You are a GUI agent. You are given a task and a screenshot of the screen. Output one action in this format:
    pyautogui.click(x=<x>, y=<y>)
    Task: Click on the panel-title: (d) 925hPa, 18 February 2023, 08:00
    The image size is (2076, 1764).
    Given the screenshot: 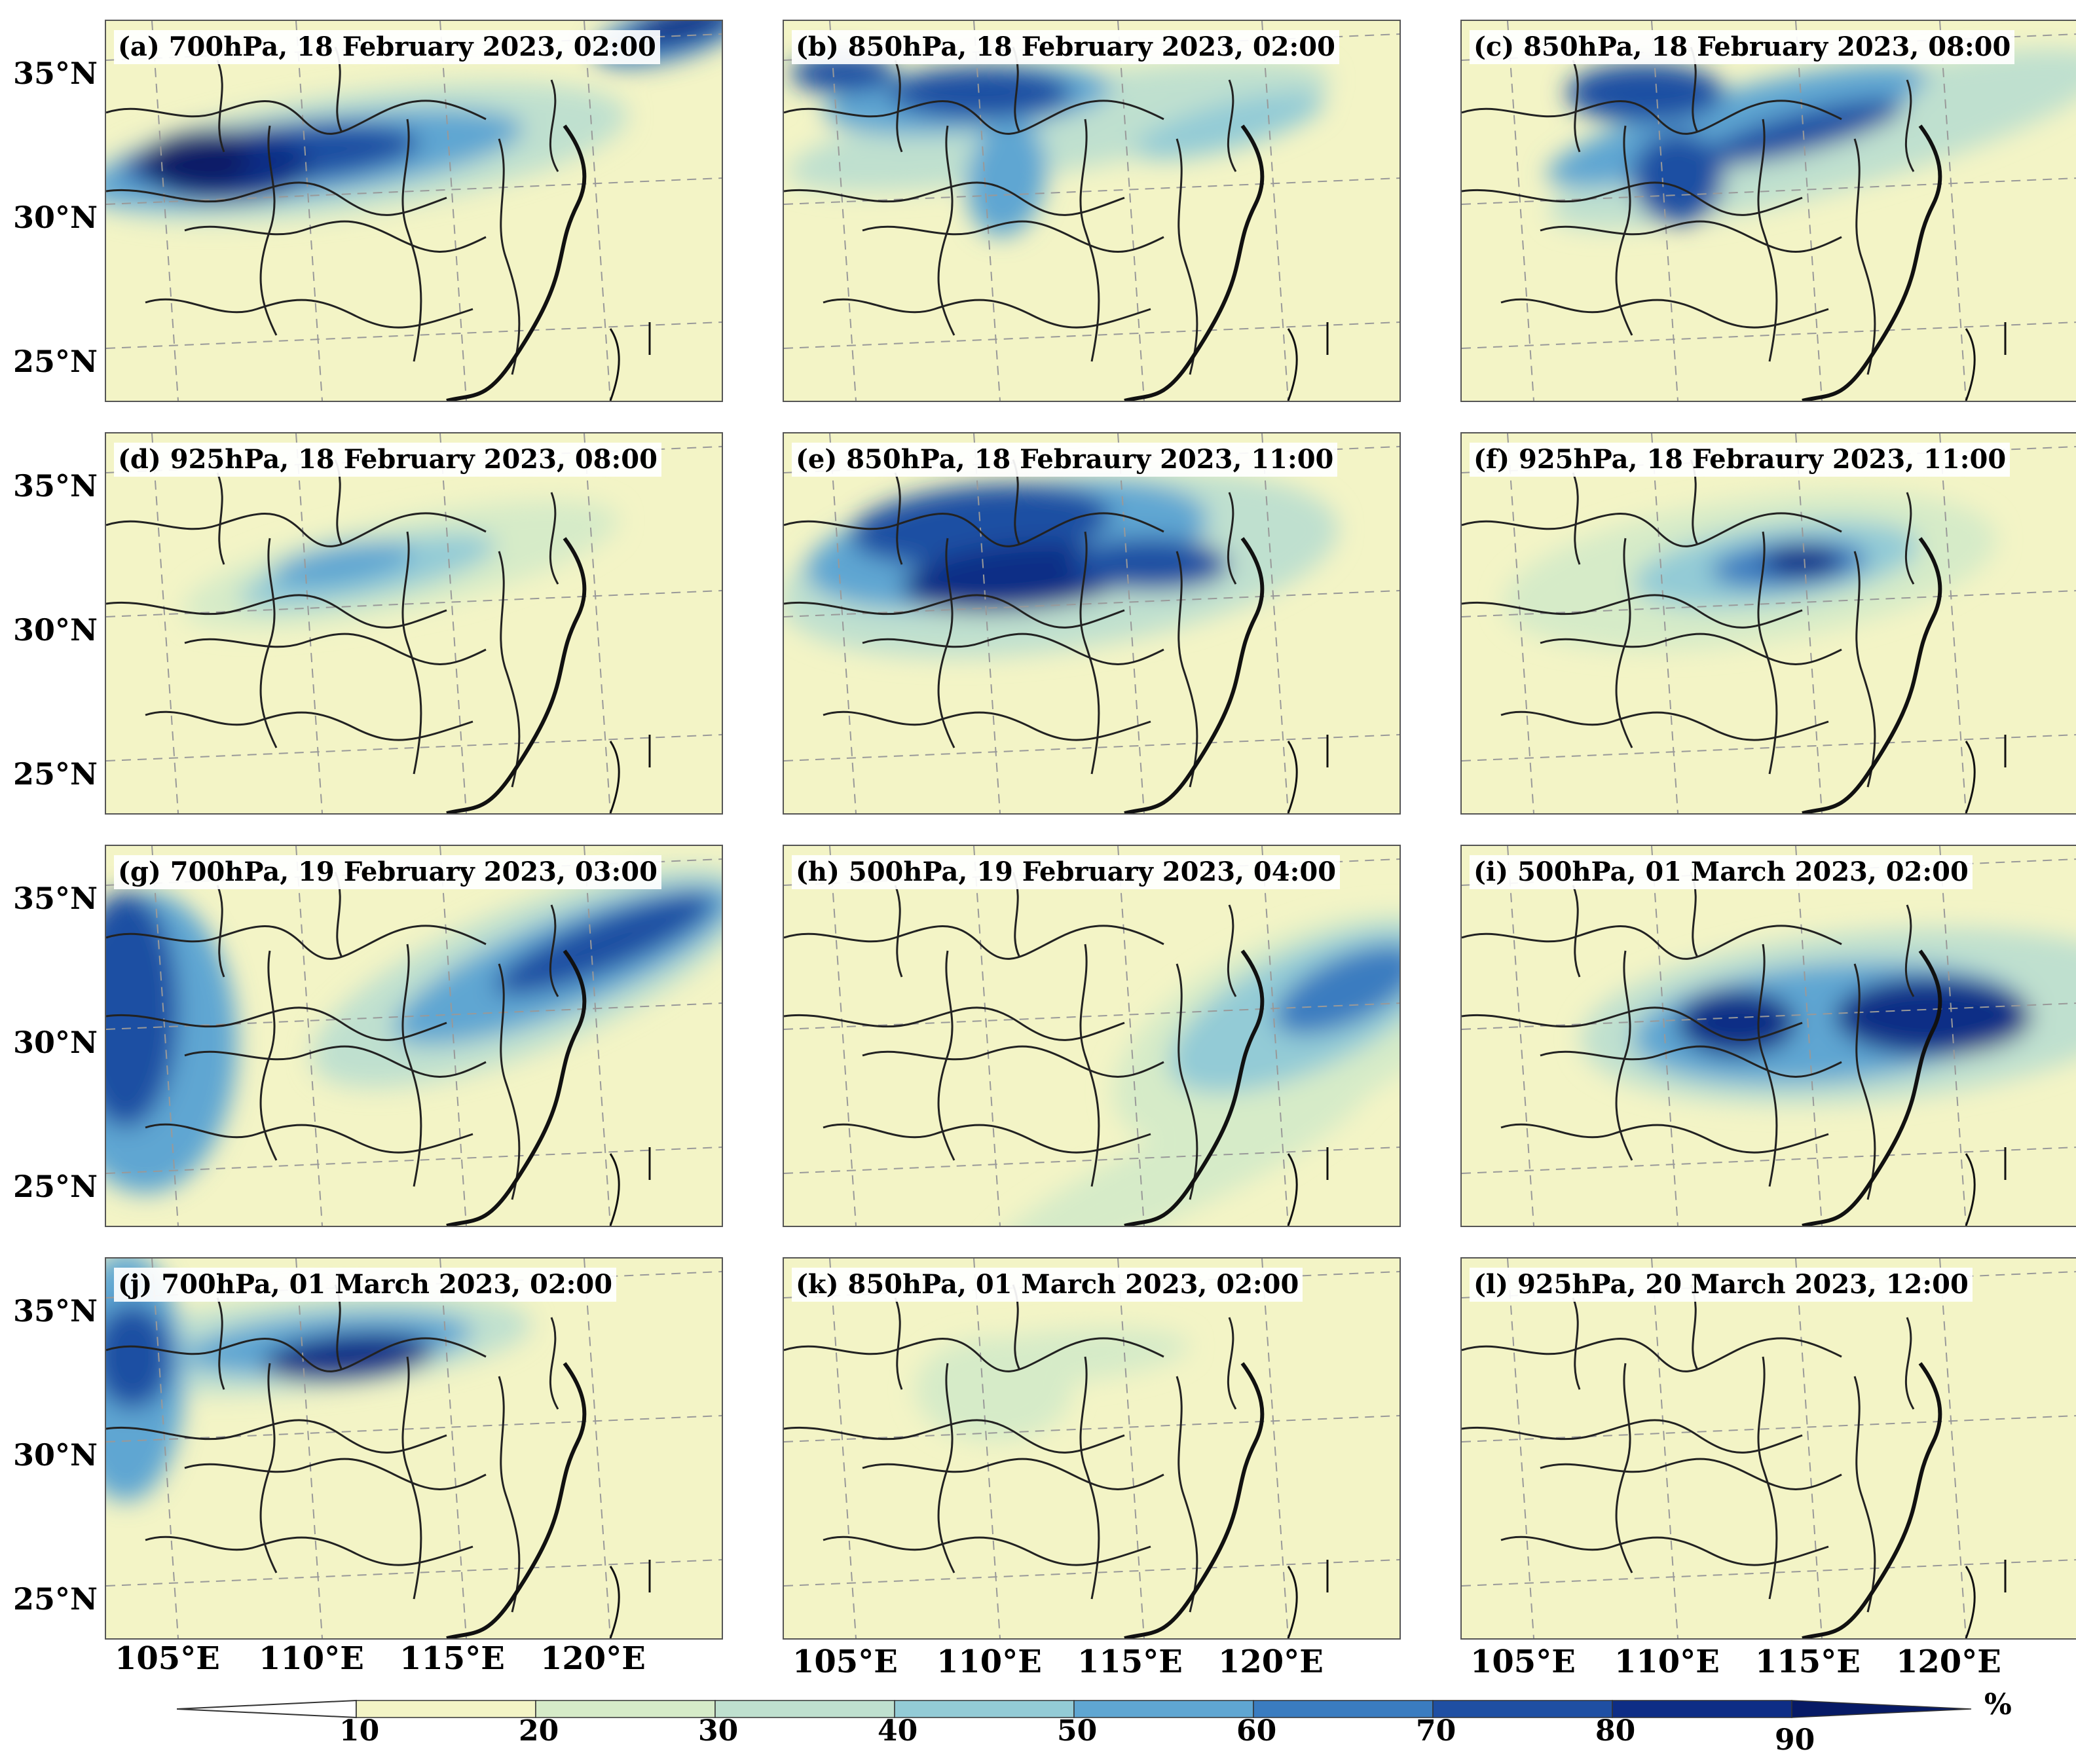 What is the action you would take?
    pyautogui.click(x=387, y=460)
    